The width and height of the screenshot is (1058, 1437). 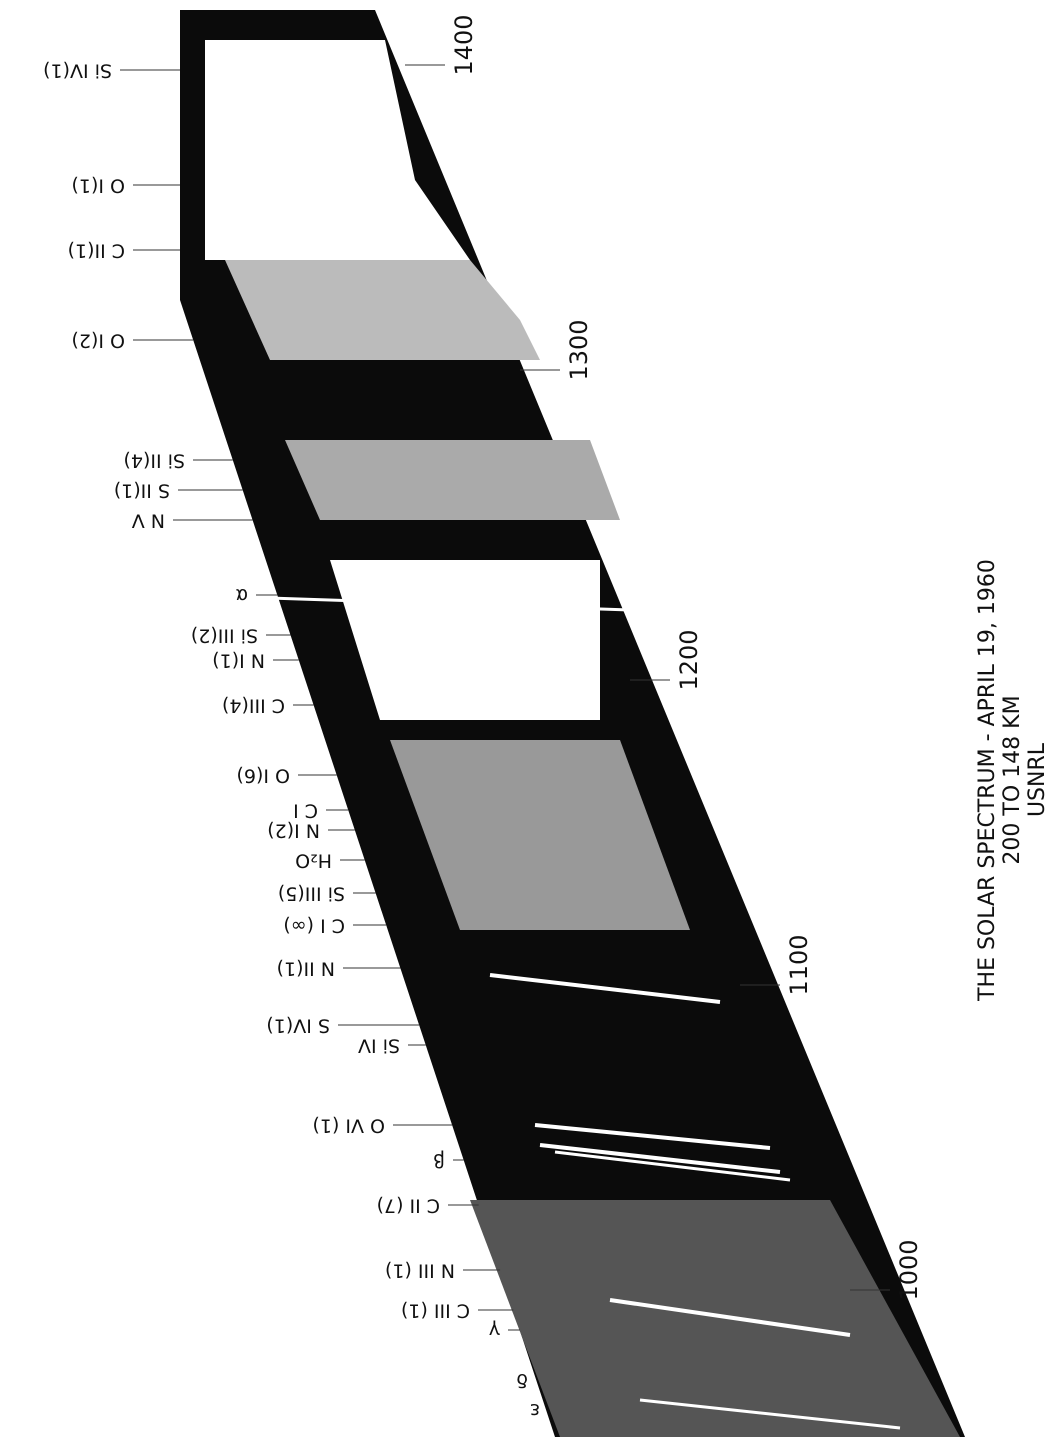 What do you see at coordinates (155, 461) in the screenshot?
I see `line-label: Si II(4)` at bounding box center [155, 461].